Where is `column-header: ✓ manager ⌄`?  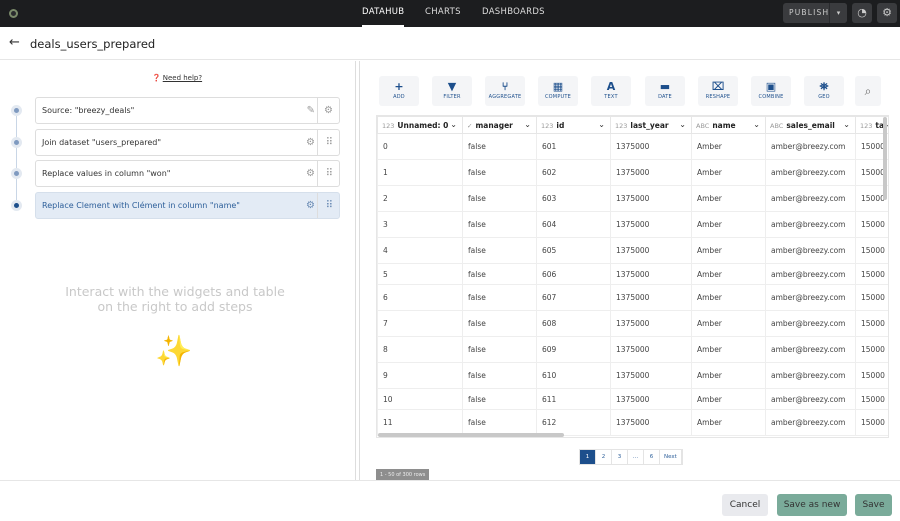 column-header: ✓ manager ⌄ is located at coordinates (499, 125).